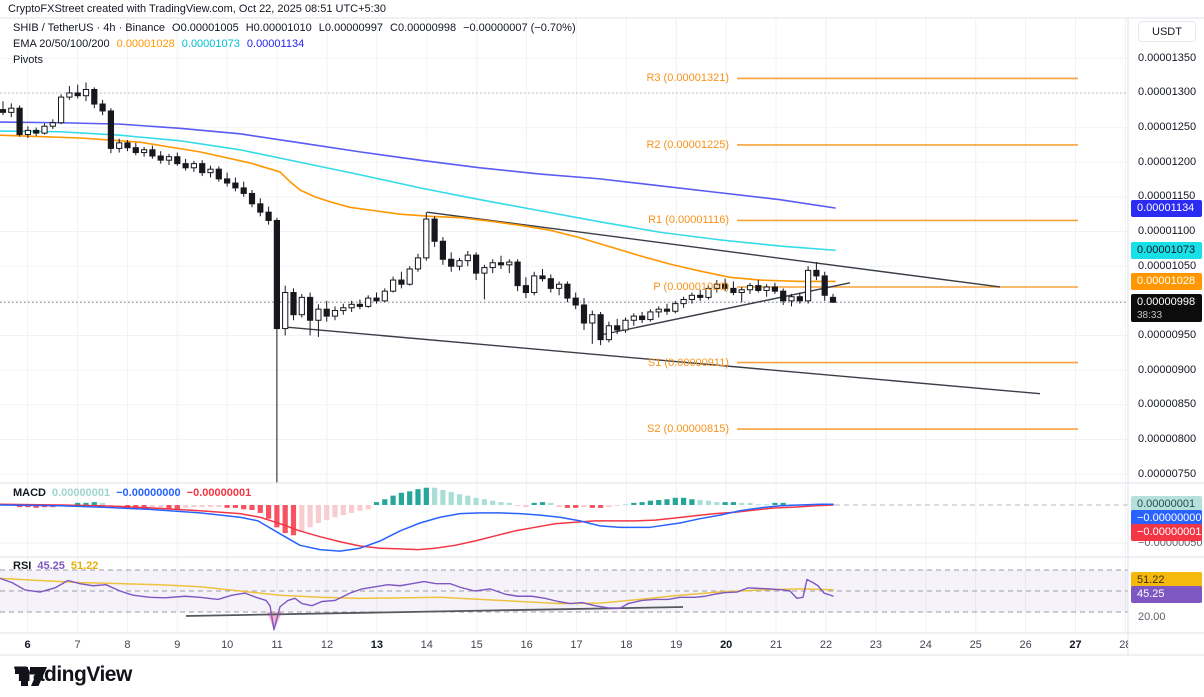 The height and width of the screenshot is (697, 1204). What do you see at coordinates (1167, 369) in the screenshot?
I see `price-axis-label: 0.00000900` at bounding box center [1167, 369].